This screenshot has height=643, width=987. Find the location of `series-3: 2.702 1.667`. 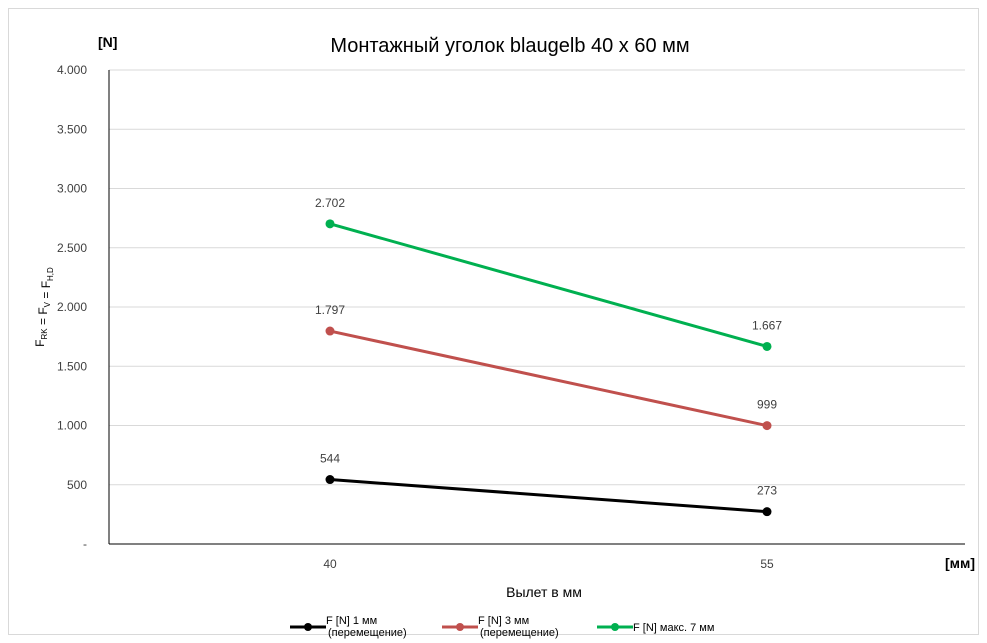

series-3: 2.702 1.667 is located at coordinates (548, 273).